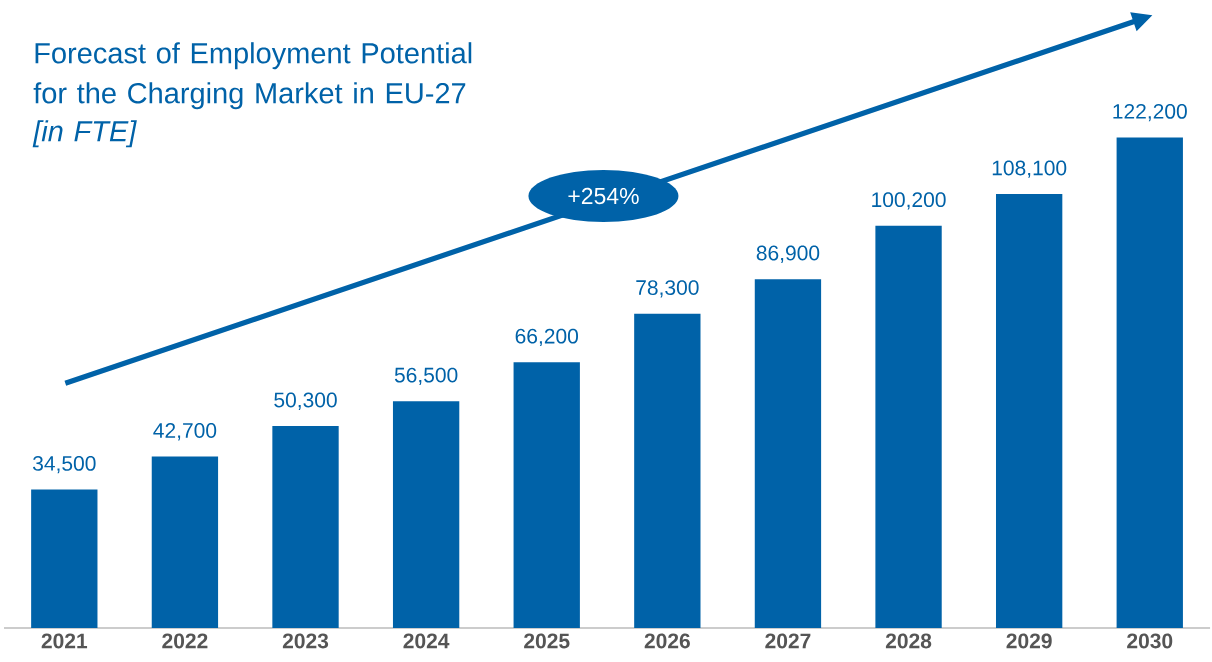 The image size is (1212, 662). Describe the element at coordinates (547, 337) in the screenshot. I see `data-label: 66,200` at that location.